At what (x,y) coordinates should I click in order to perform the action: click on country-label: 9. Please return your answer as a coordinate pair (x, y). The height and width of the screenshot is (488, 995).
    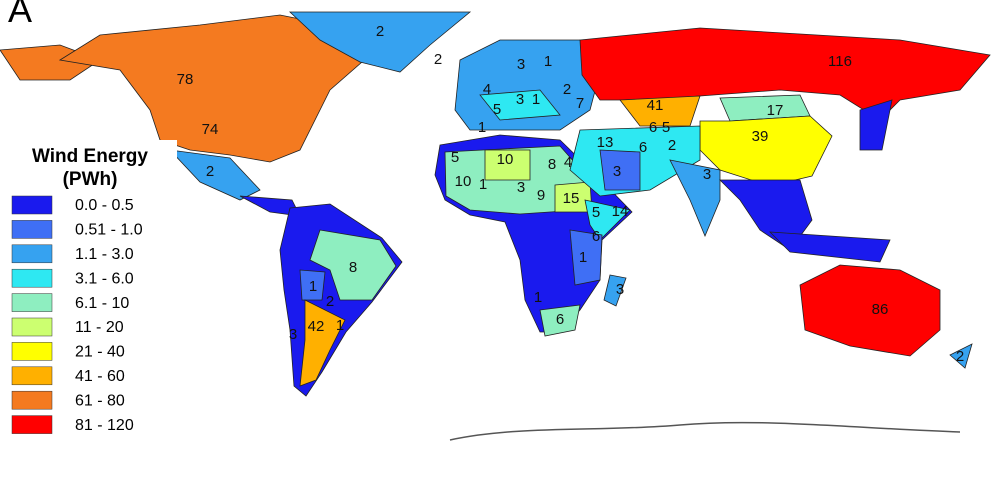
    Looking at the image, I should click on (541, 195).